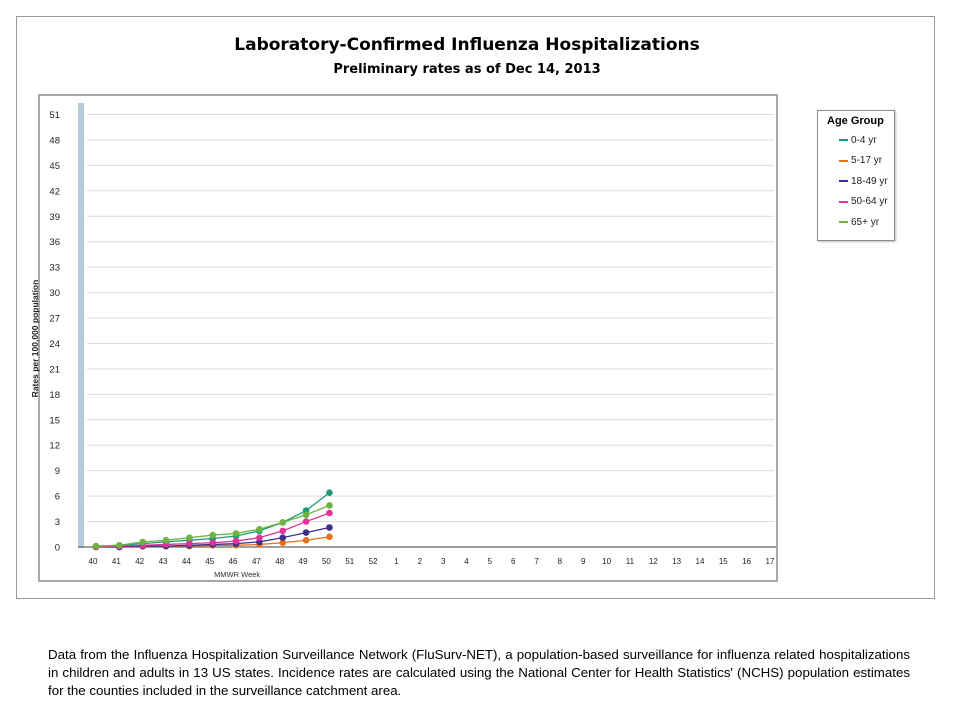 The height and width of the screenshot is (720, 960). I want to click on x-tick-label: 40, so click(93, 561).